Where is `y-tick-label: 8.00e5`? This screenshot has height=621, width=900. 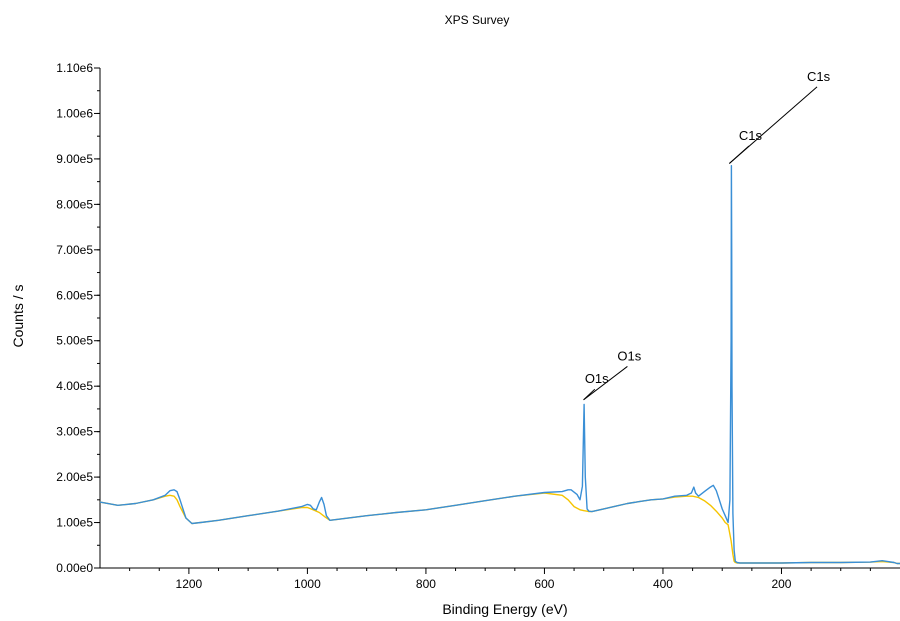
y-tick-label: 8.00e5 is located at coordinates (74, 204).